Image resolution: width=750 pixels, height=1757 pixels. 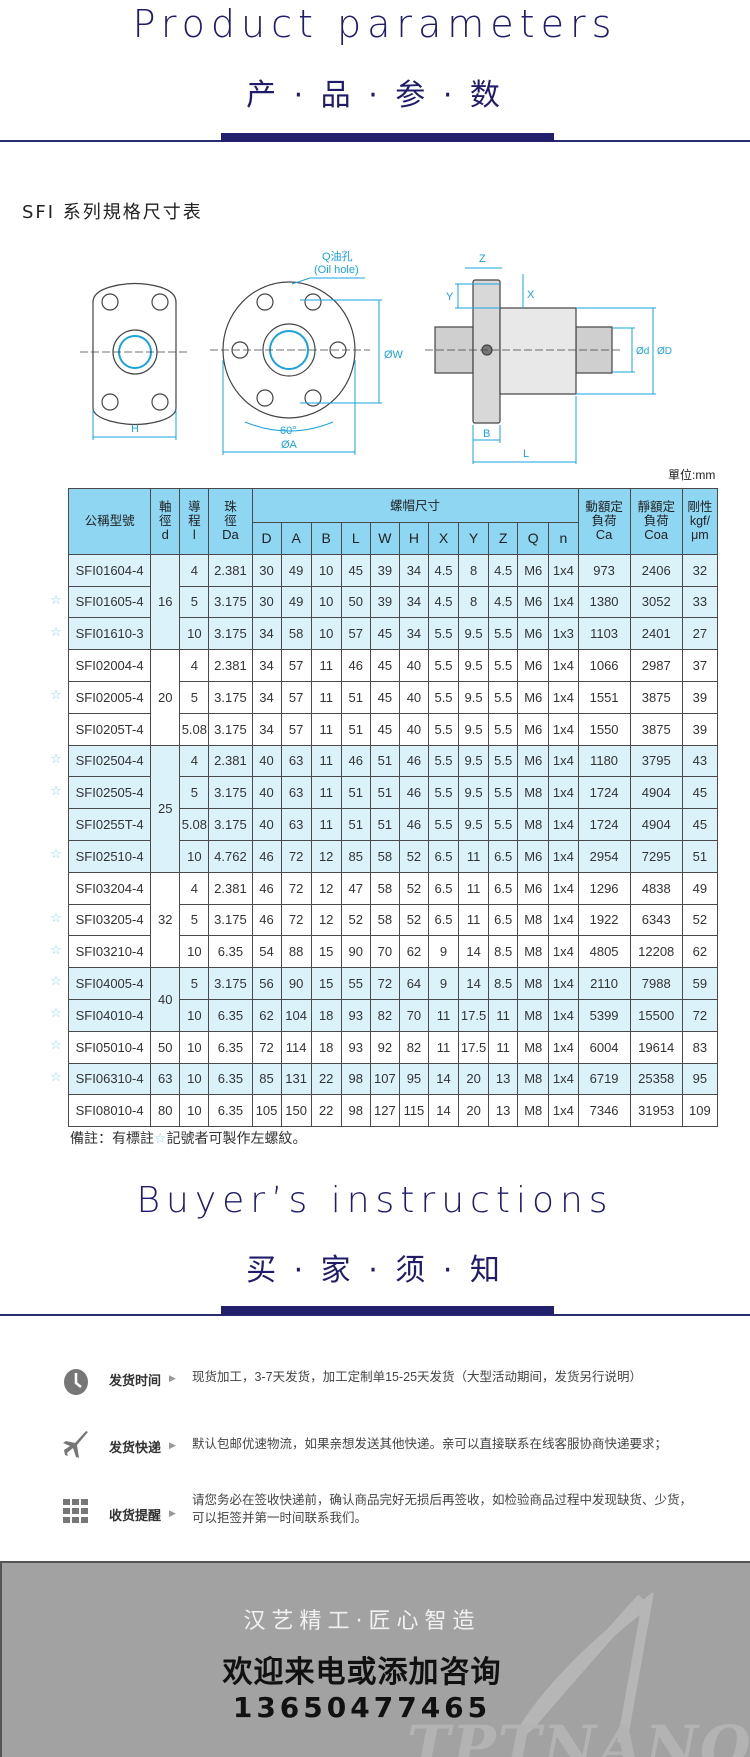 What do you see at coordinates (194, 1047) in the screenshot?
I see `cell-lead: 10` at bounding box center [194, 1047].